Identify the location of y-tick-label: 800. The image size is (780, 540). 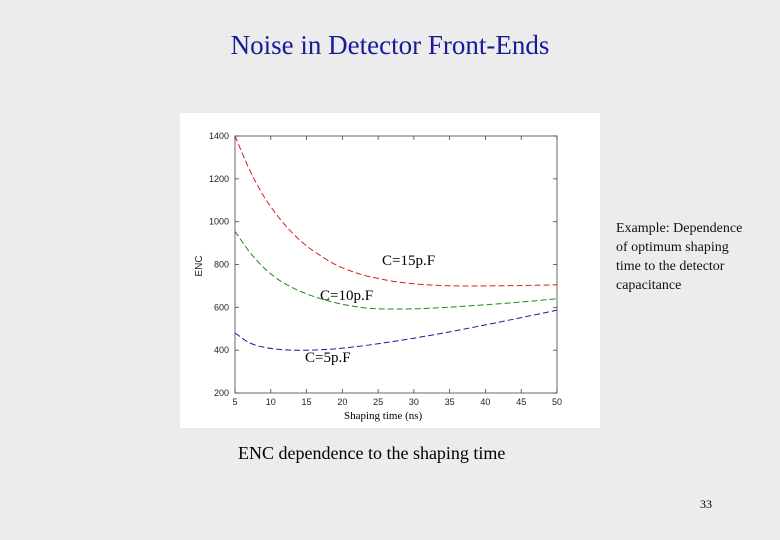
(221, 265).